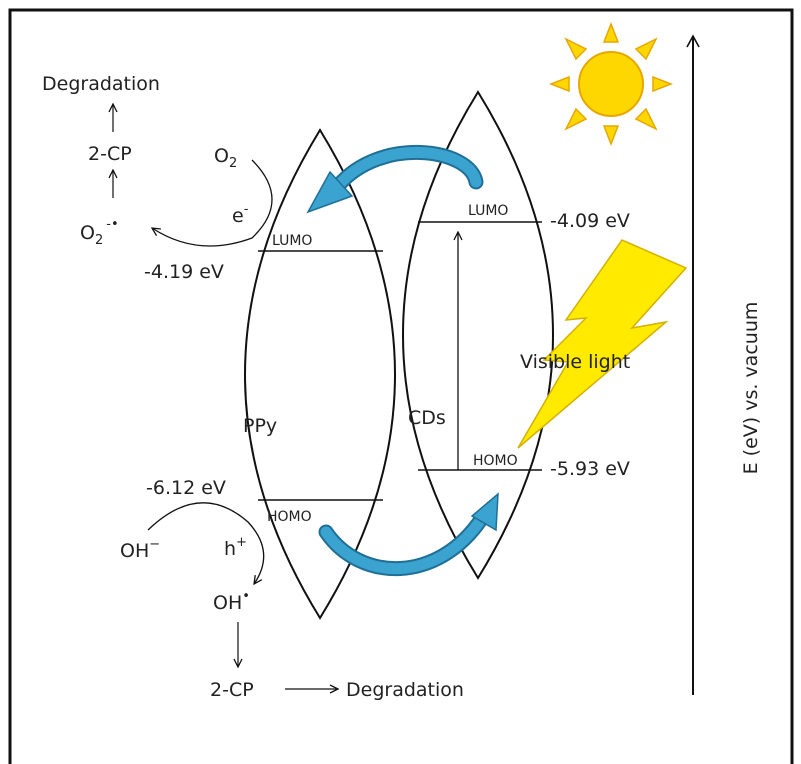 This screenshot has width=801, height=764. I want to click on o2-reduction-arrow, so click(212, 203).